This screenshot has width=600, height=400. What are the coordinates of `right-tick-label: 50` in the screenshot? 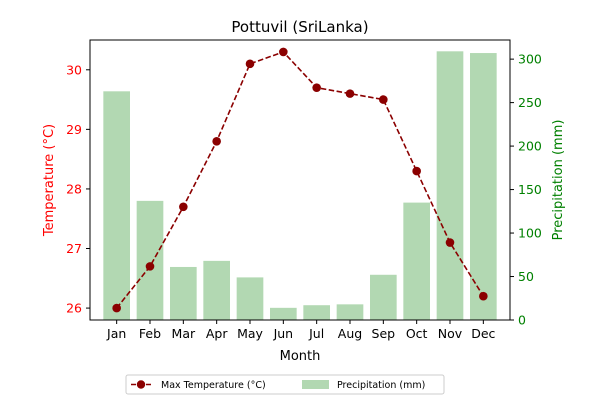 It's located at (526, 276).